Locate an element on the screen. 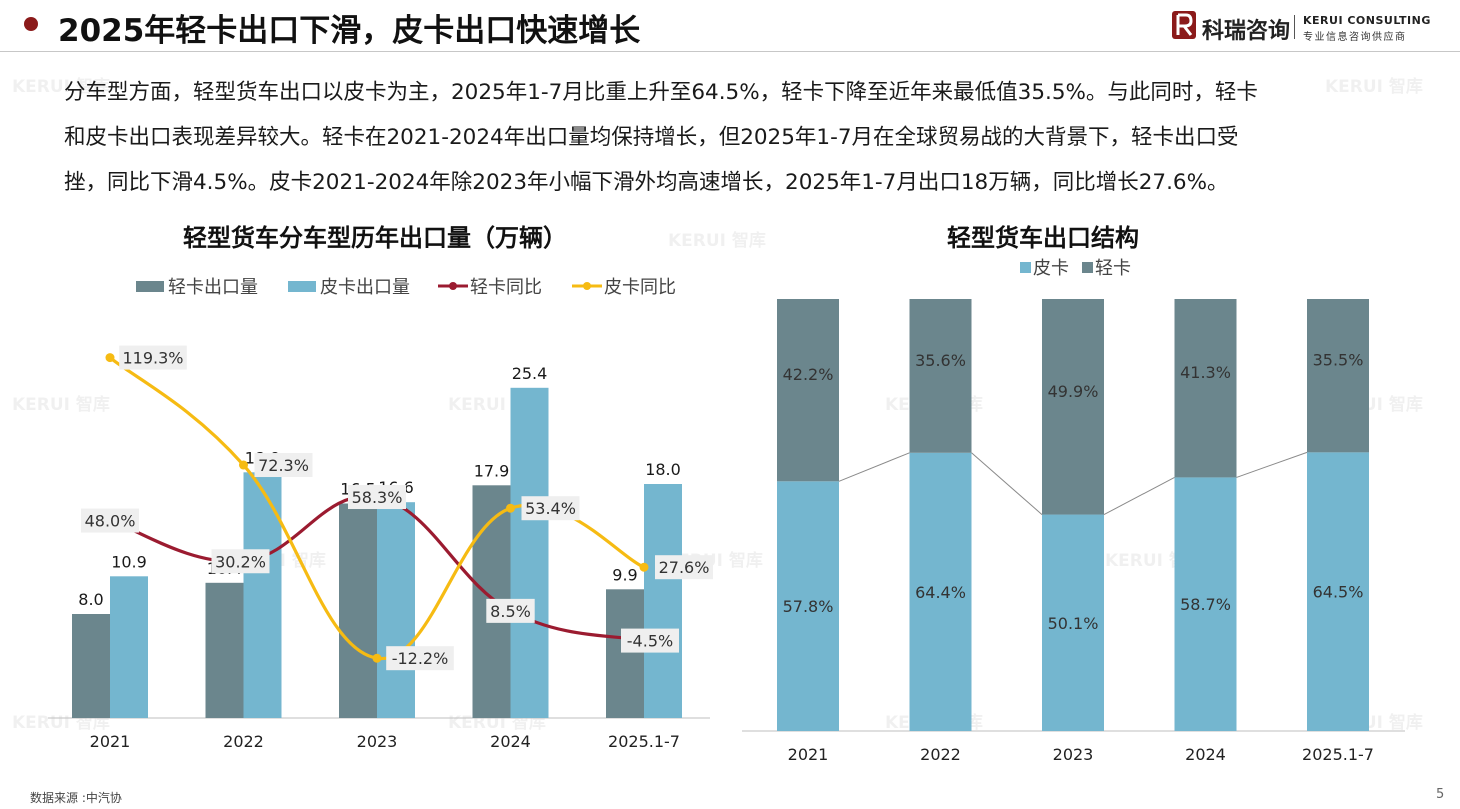 Image resolution: width=1460 pixels, height=809 pixels. page-title: 2025年轻卡出口下滑，皮卡出口快速增长 is located at coordinates (349, 31).